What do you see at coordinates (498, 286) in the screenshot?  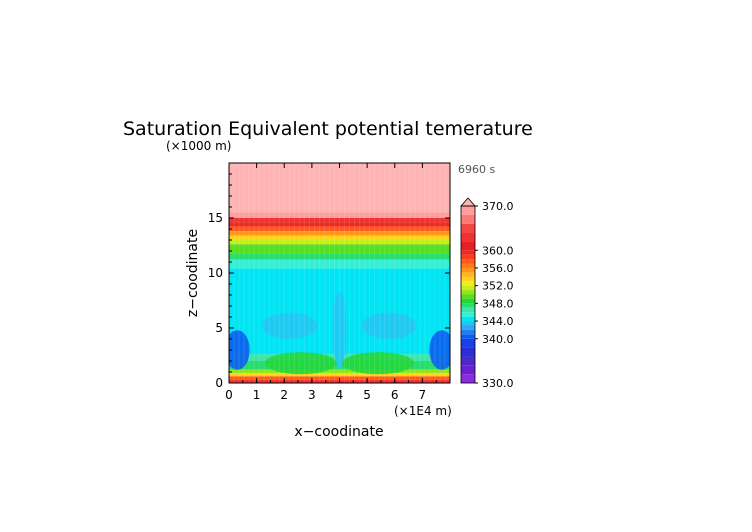 I see `colorbar-tick-label: 352.0` at bounding box center [498, 286].